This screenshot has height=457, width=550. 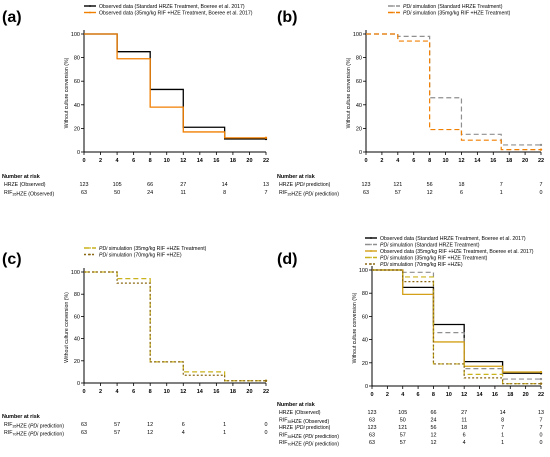 I want to click on risk-value: 56, so click(x=430, y=185).